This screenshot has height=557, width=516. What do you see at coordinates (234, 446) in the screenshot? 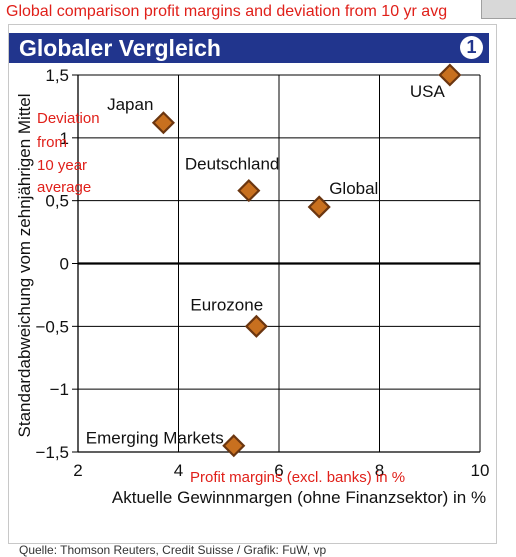
I see `data-point-emerging-markets` at bounding box center [234, 446].